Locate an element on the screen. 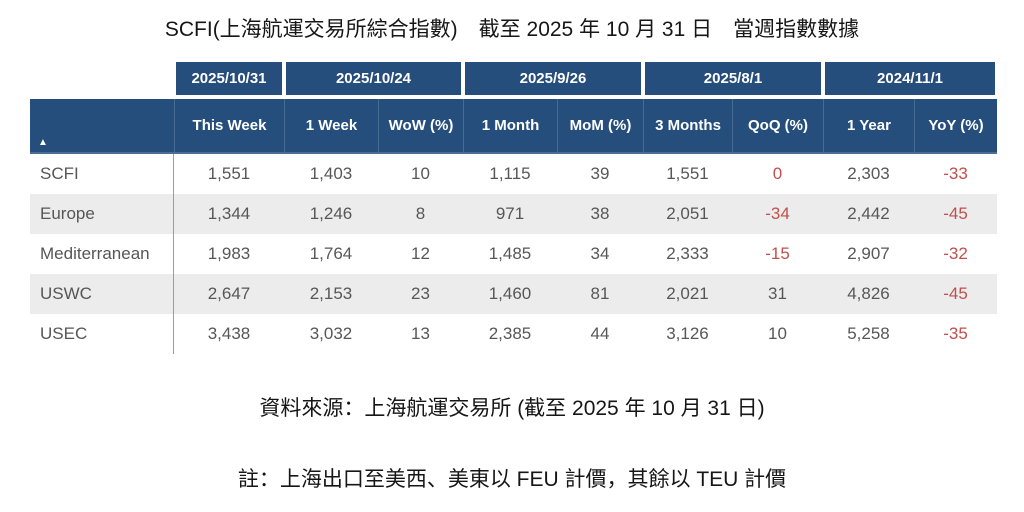  cell-1-week: 1,764 is located at coordinates (331, 253).